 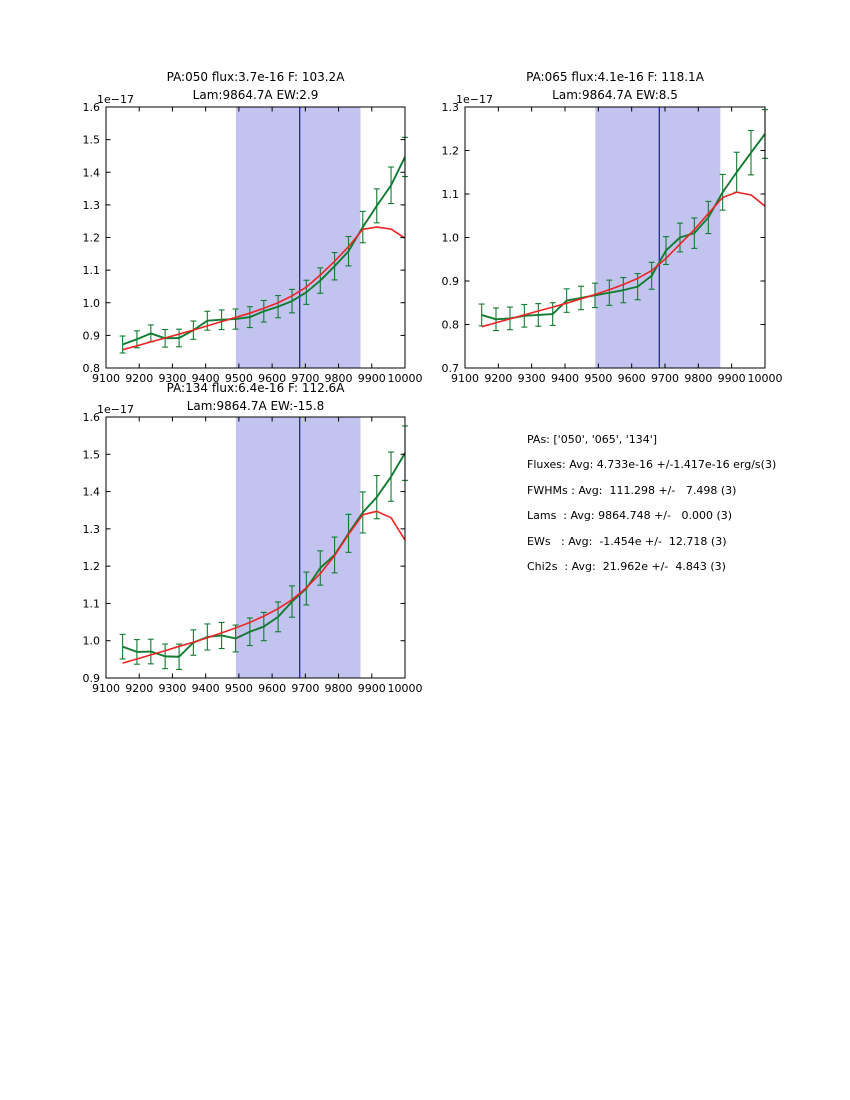 What do you see at coordinates (630, 515) in the screenshot?
I see `stats-lams-line: Lams : Avg: 9864.748 +/- 0.000 (3)` at bounding box center [630, 515].